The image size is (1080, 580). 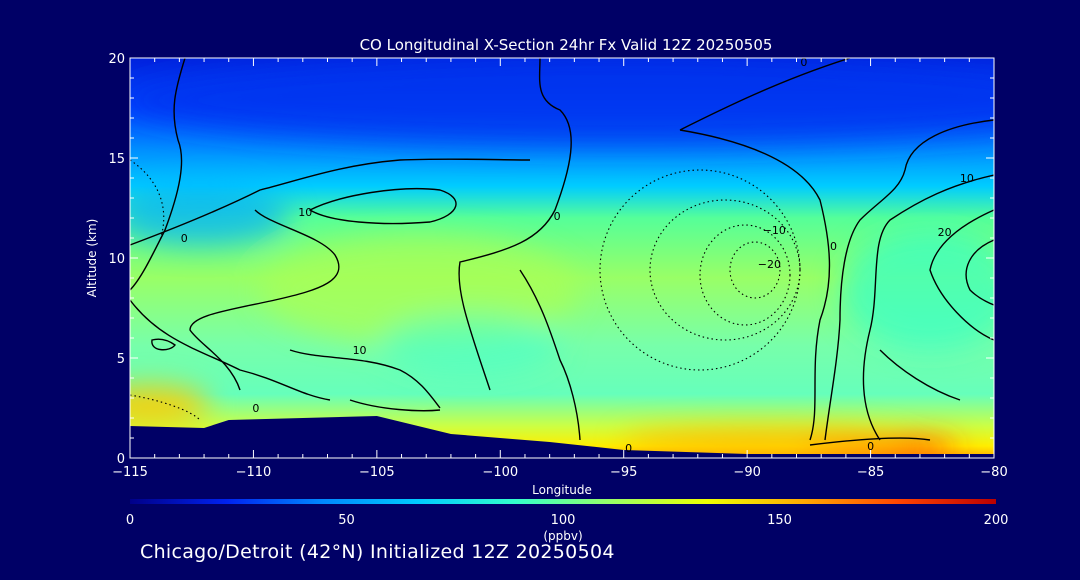 I want to click on colorbar-tick-label: 100, so click(x=563, y=520).